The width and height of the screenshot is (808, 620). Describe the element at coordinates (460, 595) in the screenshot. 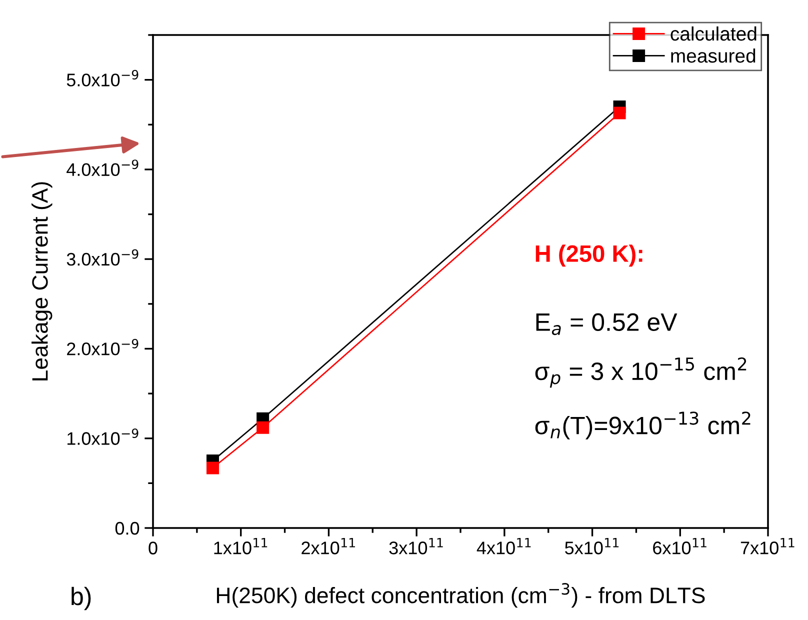

I see `x-axis-title: H(250K) defect concentration (cm$^{−3}$) - from DLTS` at that location.